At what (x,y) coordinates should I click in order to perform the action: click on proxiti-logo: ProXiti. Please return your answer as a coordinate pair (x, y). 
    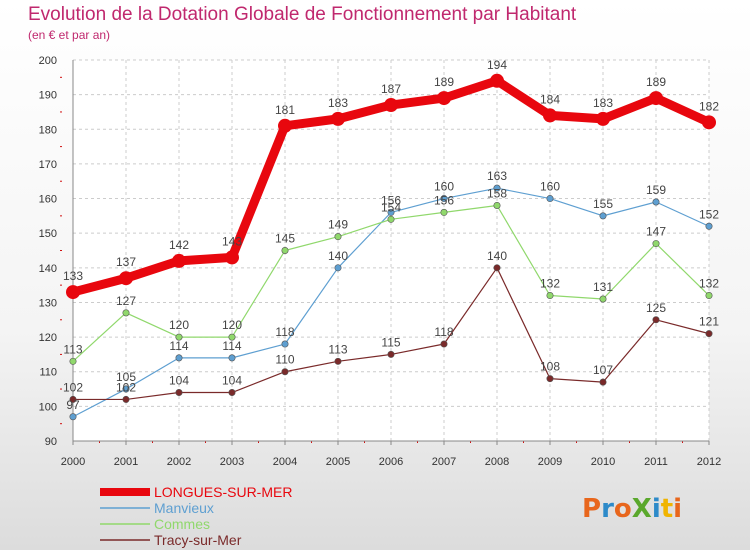
    Looking at the image, I should click on (632, 509).